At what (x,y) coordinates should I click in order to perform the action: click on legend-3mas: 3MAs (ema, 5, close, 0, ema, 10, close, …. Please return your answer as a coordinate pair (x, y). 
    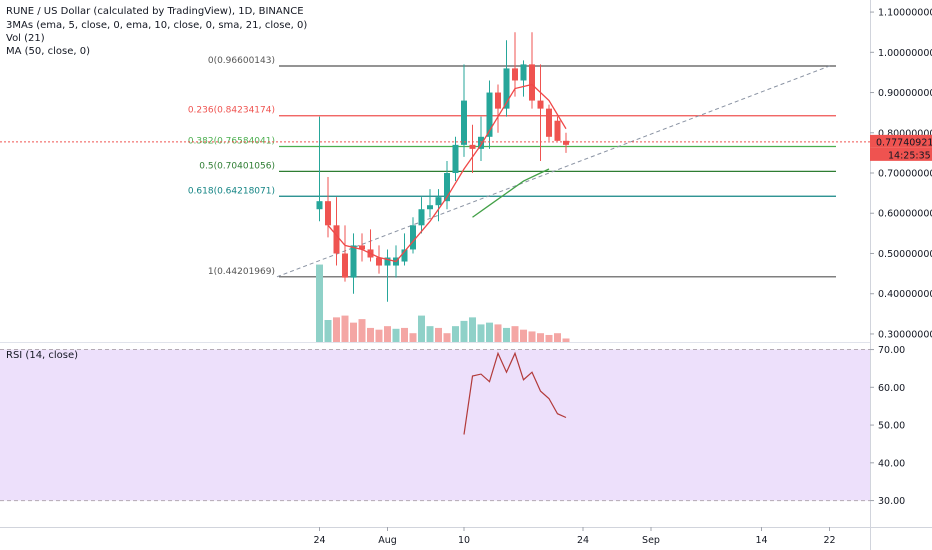
    Looking at the image, I should click on (157, 25).